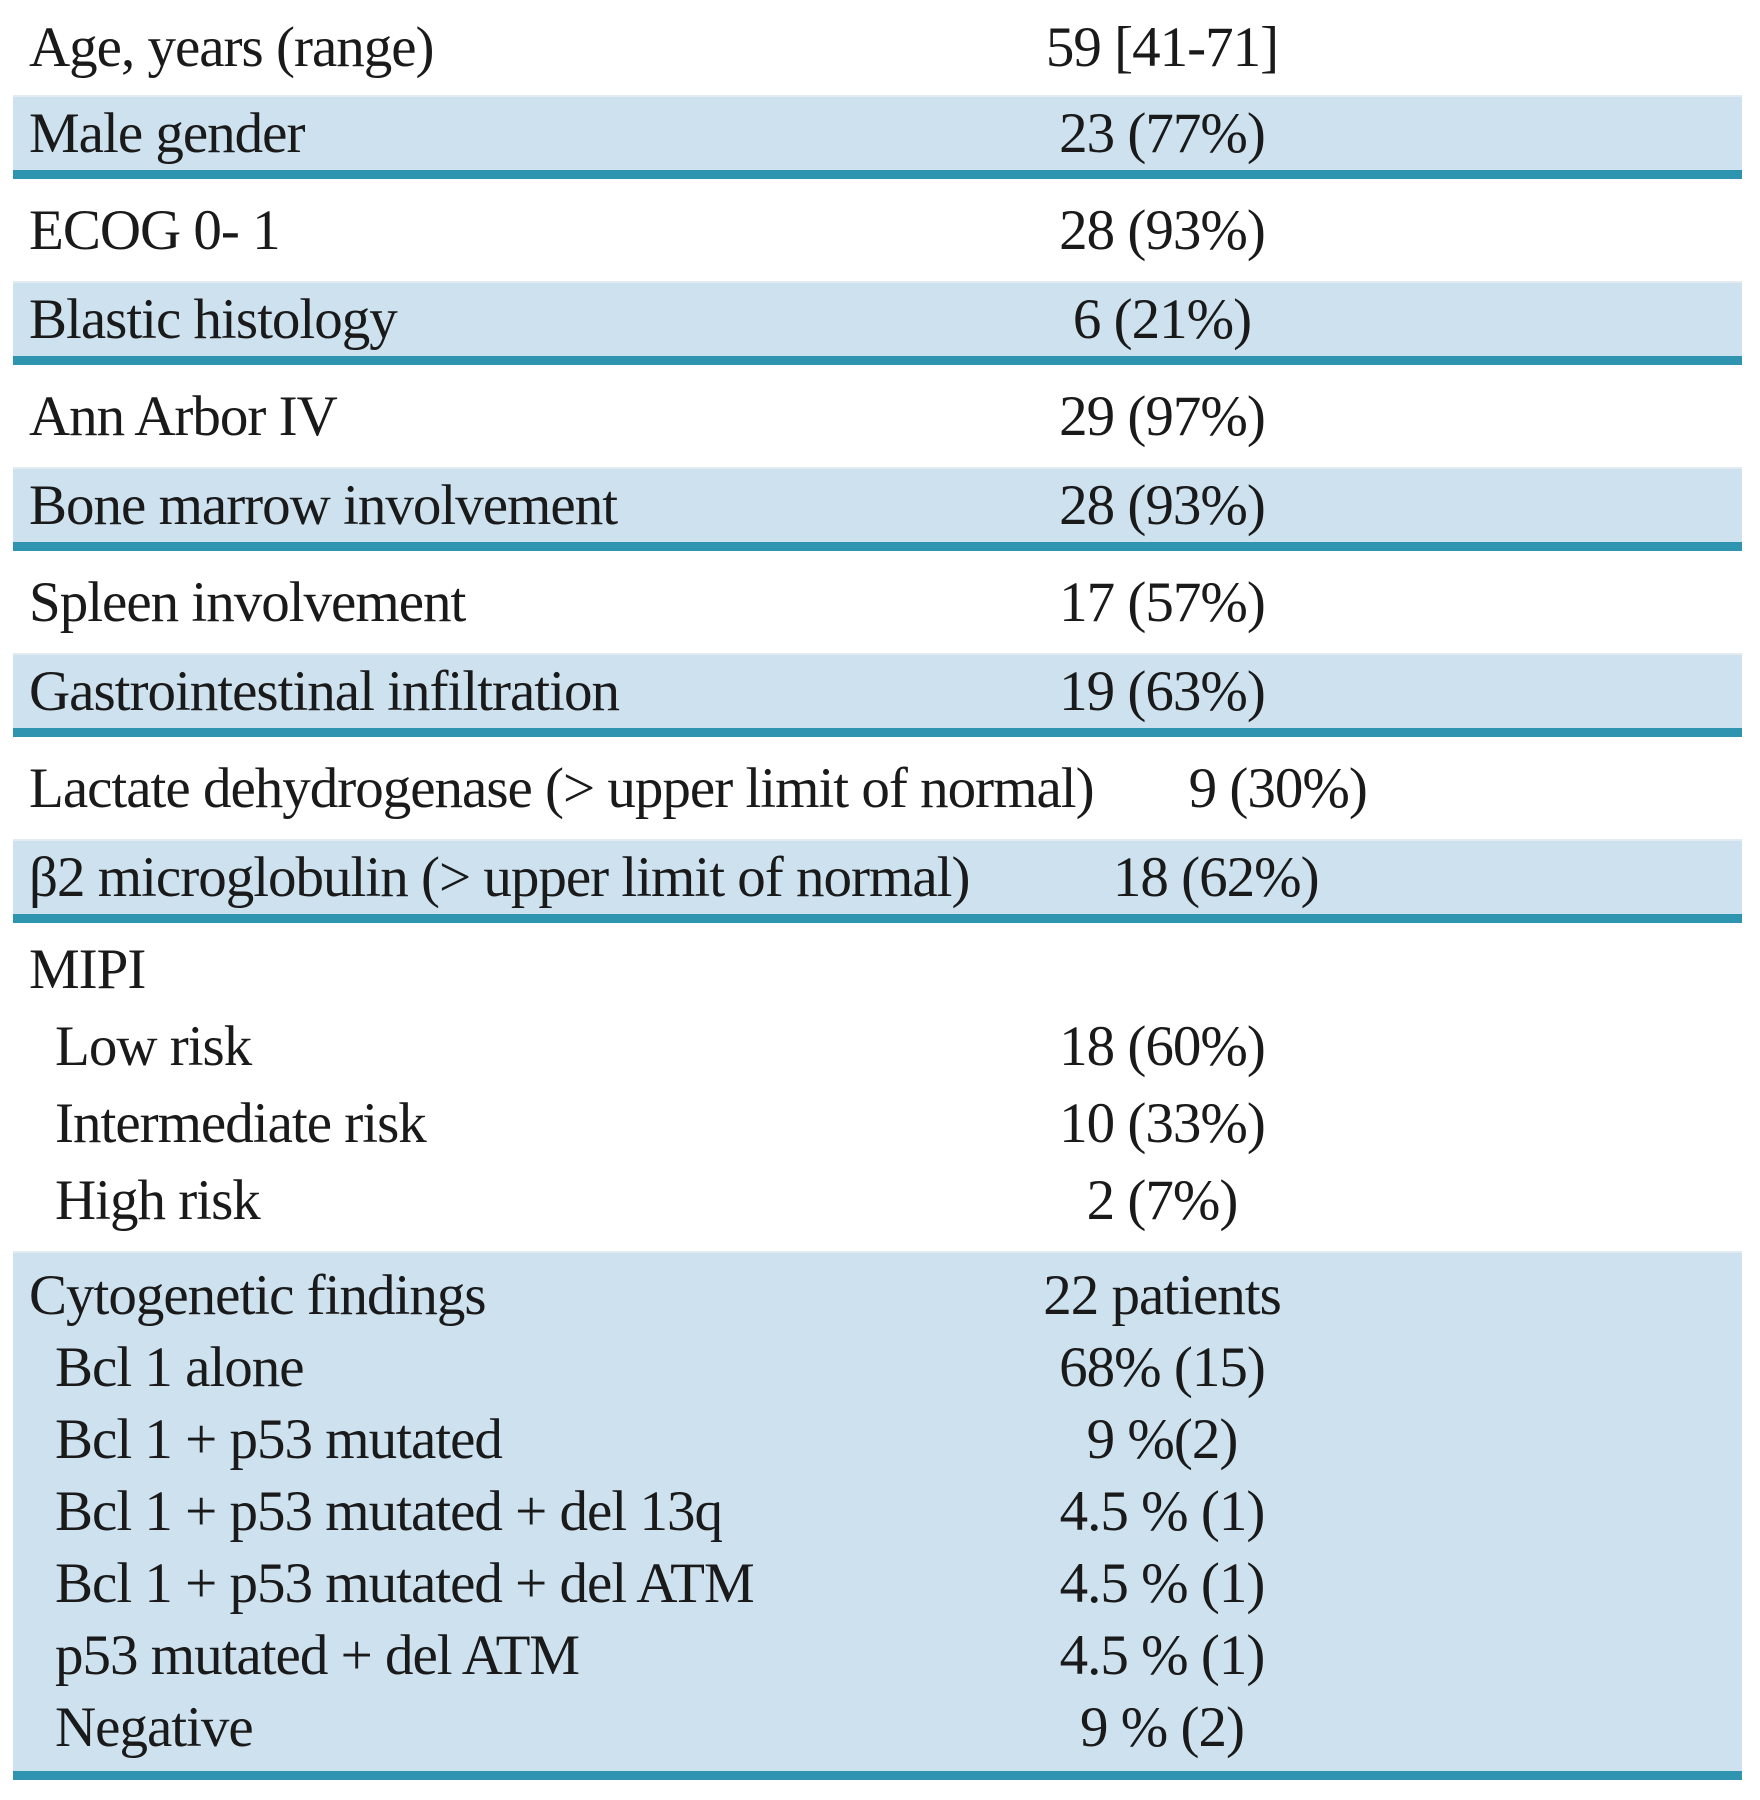 This screenshot has height=1800, width=1760. What do you see at coordinates (389, 1511) in the screenshot?
I see `row-label: Bcl 1 + p53 mutated + del 13q` at bounding box center [389, 1511].